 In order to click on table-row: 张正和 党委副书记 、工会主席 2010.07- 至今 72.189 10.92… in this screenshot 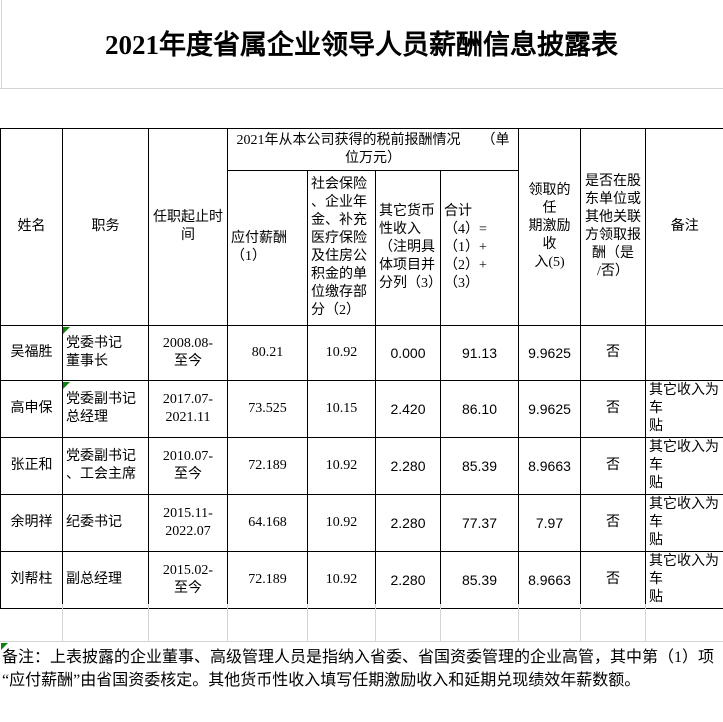, I will do `click(361, 466)`.